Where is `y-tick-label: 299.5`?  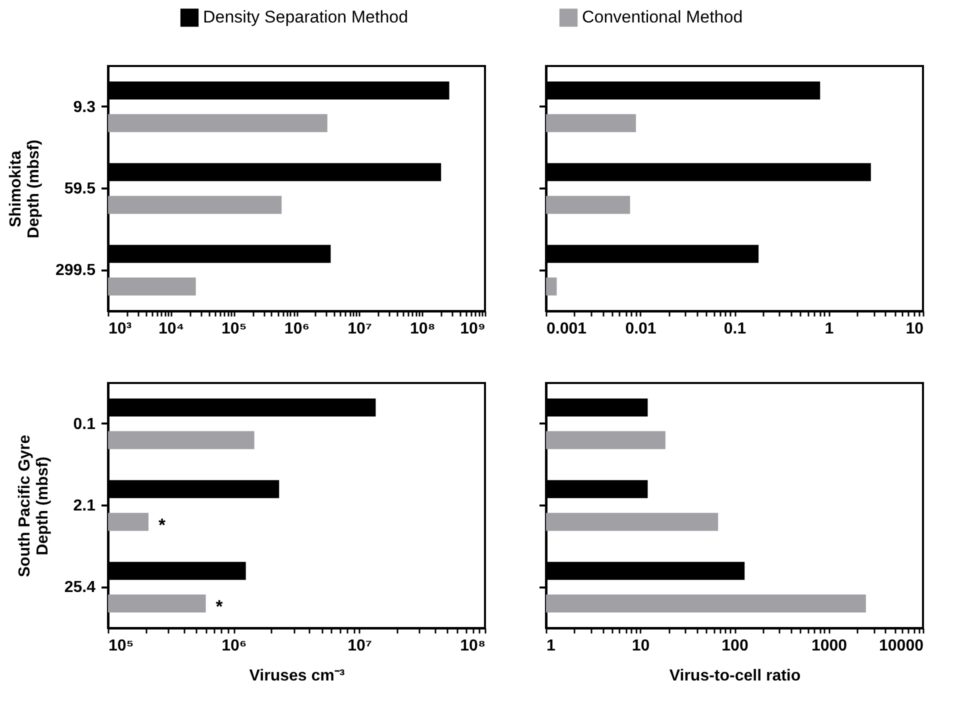 y-tick-label: 299.5 is located at coordinates (75, 271).